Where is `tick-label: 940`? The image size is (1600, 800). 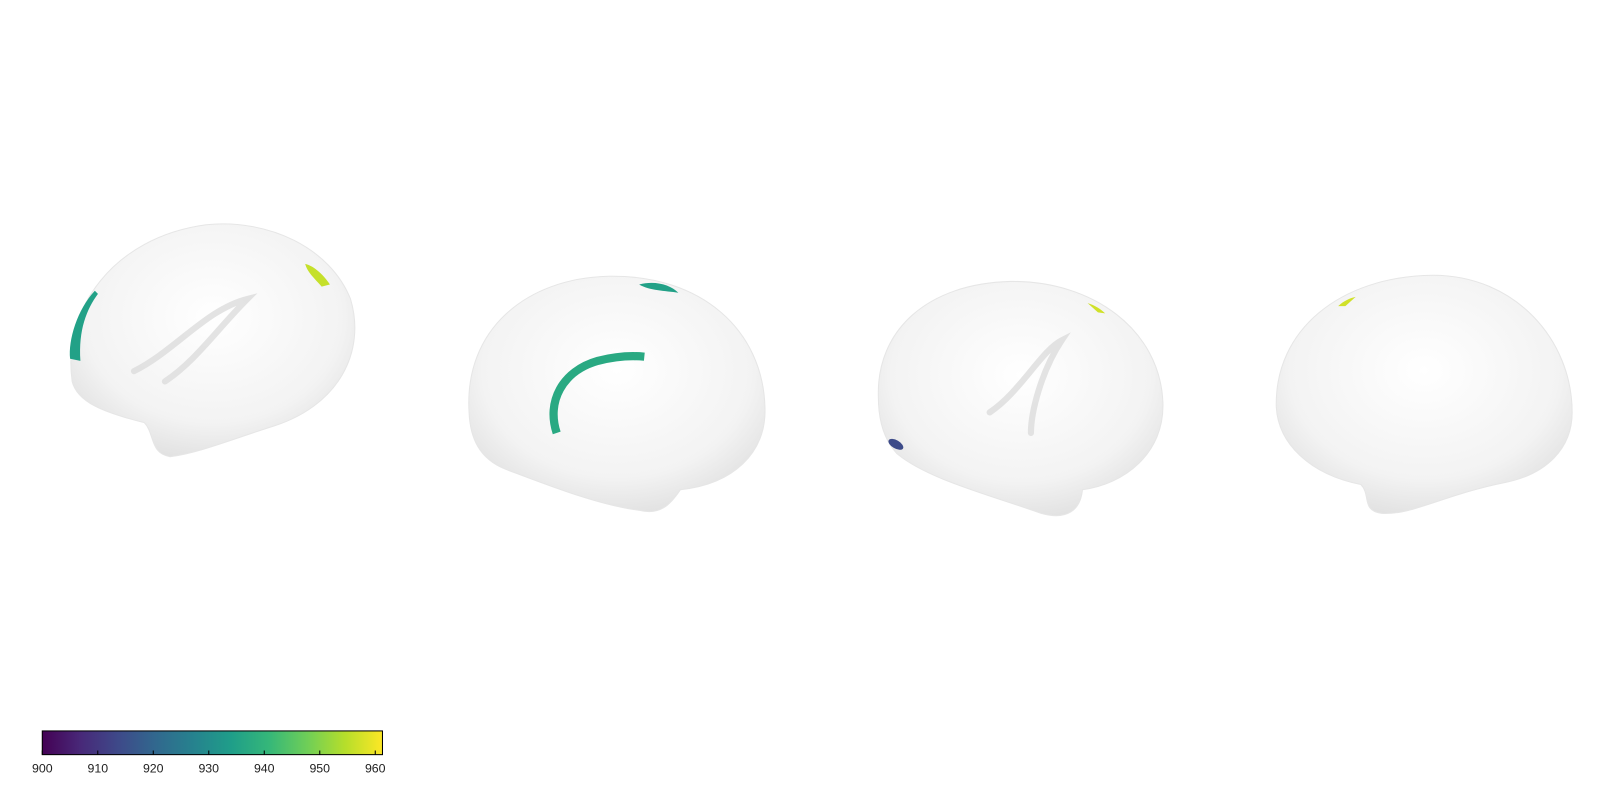 tick-label: 940 is located at coordinates (264, 768).